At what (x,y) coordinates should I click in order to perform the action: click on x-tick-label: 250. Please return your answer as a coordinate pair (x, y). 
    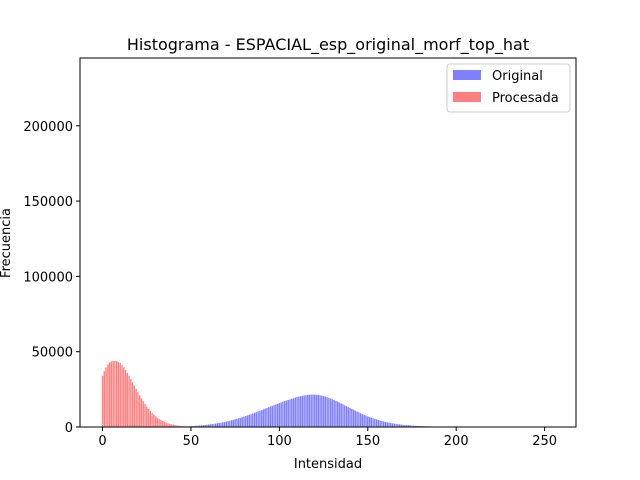
    Looking at the image, I should click on (544, 441).